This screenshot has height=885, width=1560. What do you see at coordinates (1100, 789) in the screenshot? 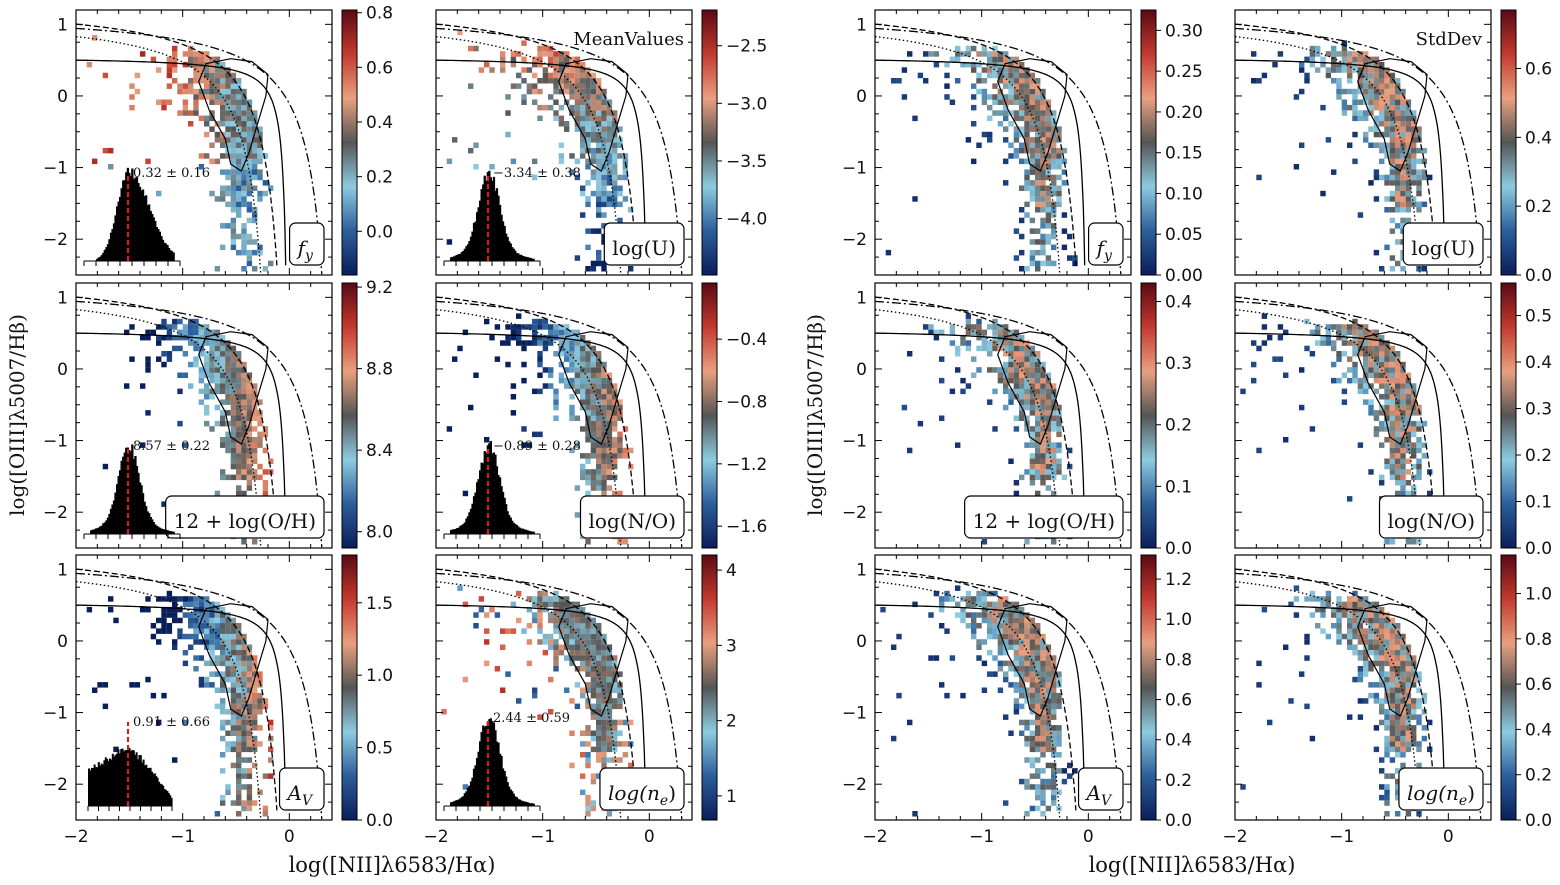
I see `parameter-label-box` at bounding box center [1100, 789].